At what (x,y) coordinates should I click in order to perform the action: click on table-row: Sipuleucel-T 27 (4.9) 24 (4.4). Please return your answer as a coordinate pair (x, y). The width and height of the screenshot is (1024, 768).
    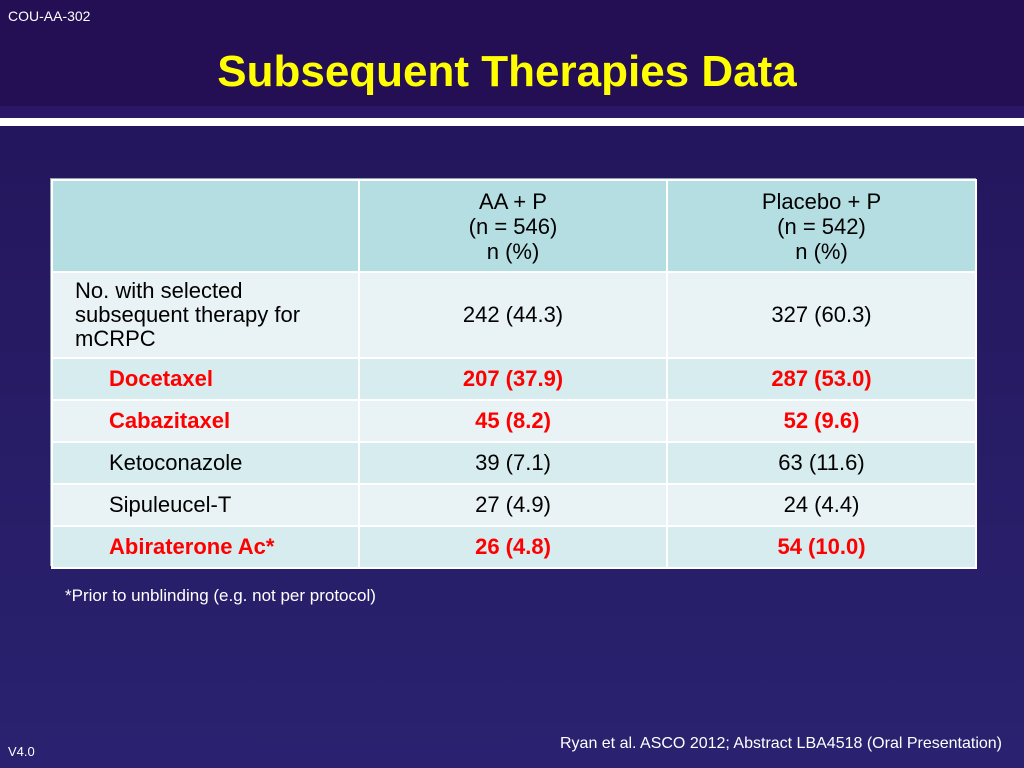
    Looking at the image, I should click on (514, 505).